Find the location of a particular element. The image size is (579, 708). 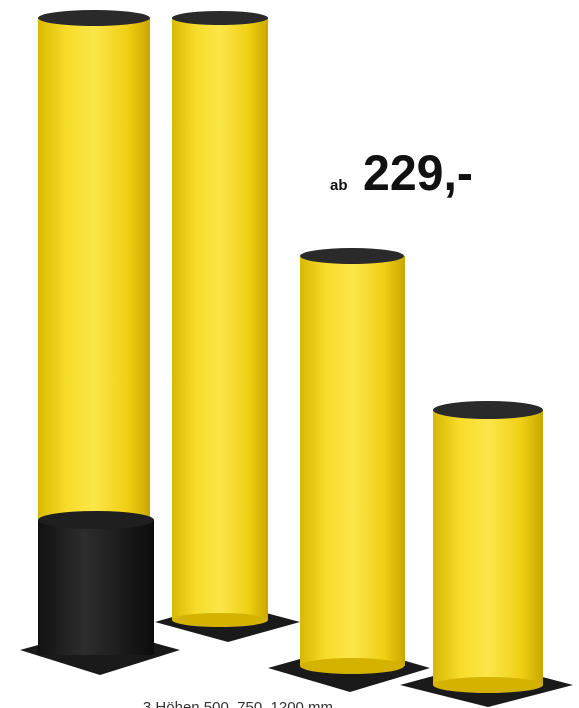

caption: 3 Höhen 500, 750, 1200 mm is located at coordinates (238, 703).